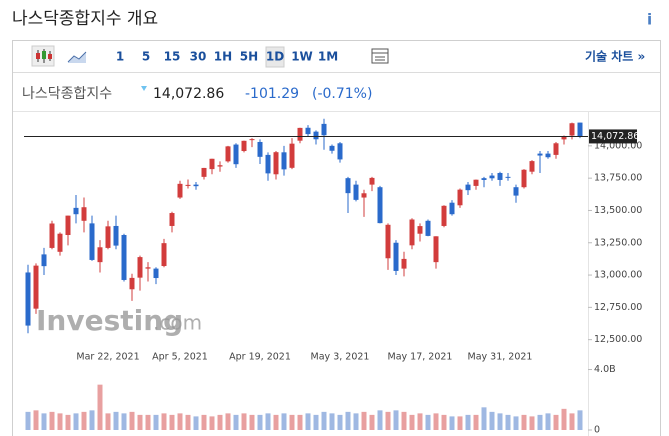 This screenshot has height=436, width=669. I want to click on technical-chart-link: 기술 차트 », so click(615, 56).